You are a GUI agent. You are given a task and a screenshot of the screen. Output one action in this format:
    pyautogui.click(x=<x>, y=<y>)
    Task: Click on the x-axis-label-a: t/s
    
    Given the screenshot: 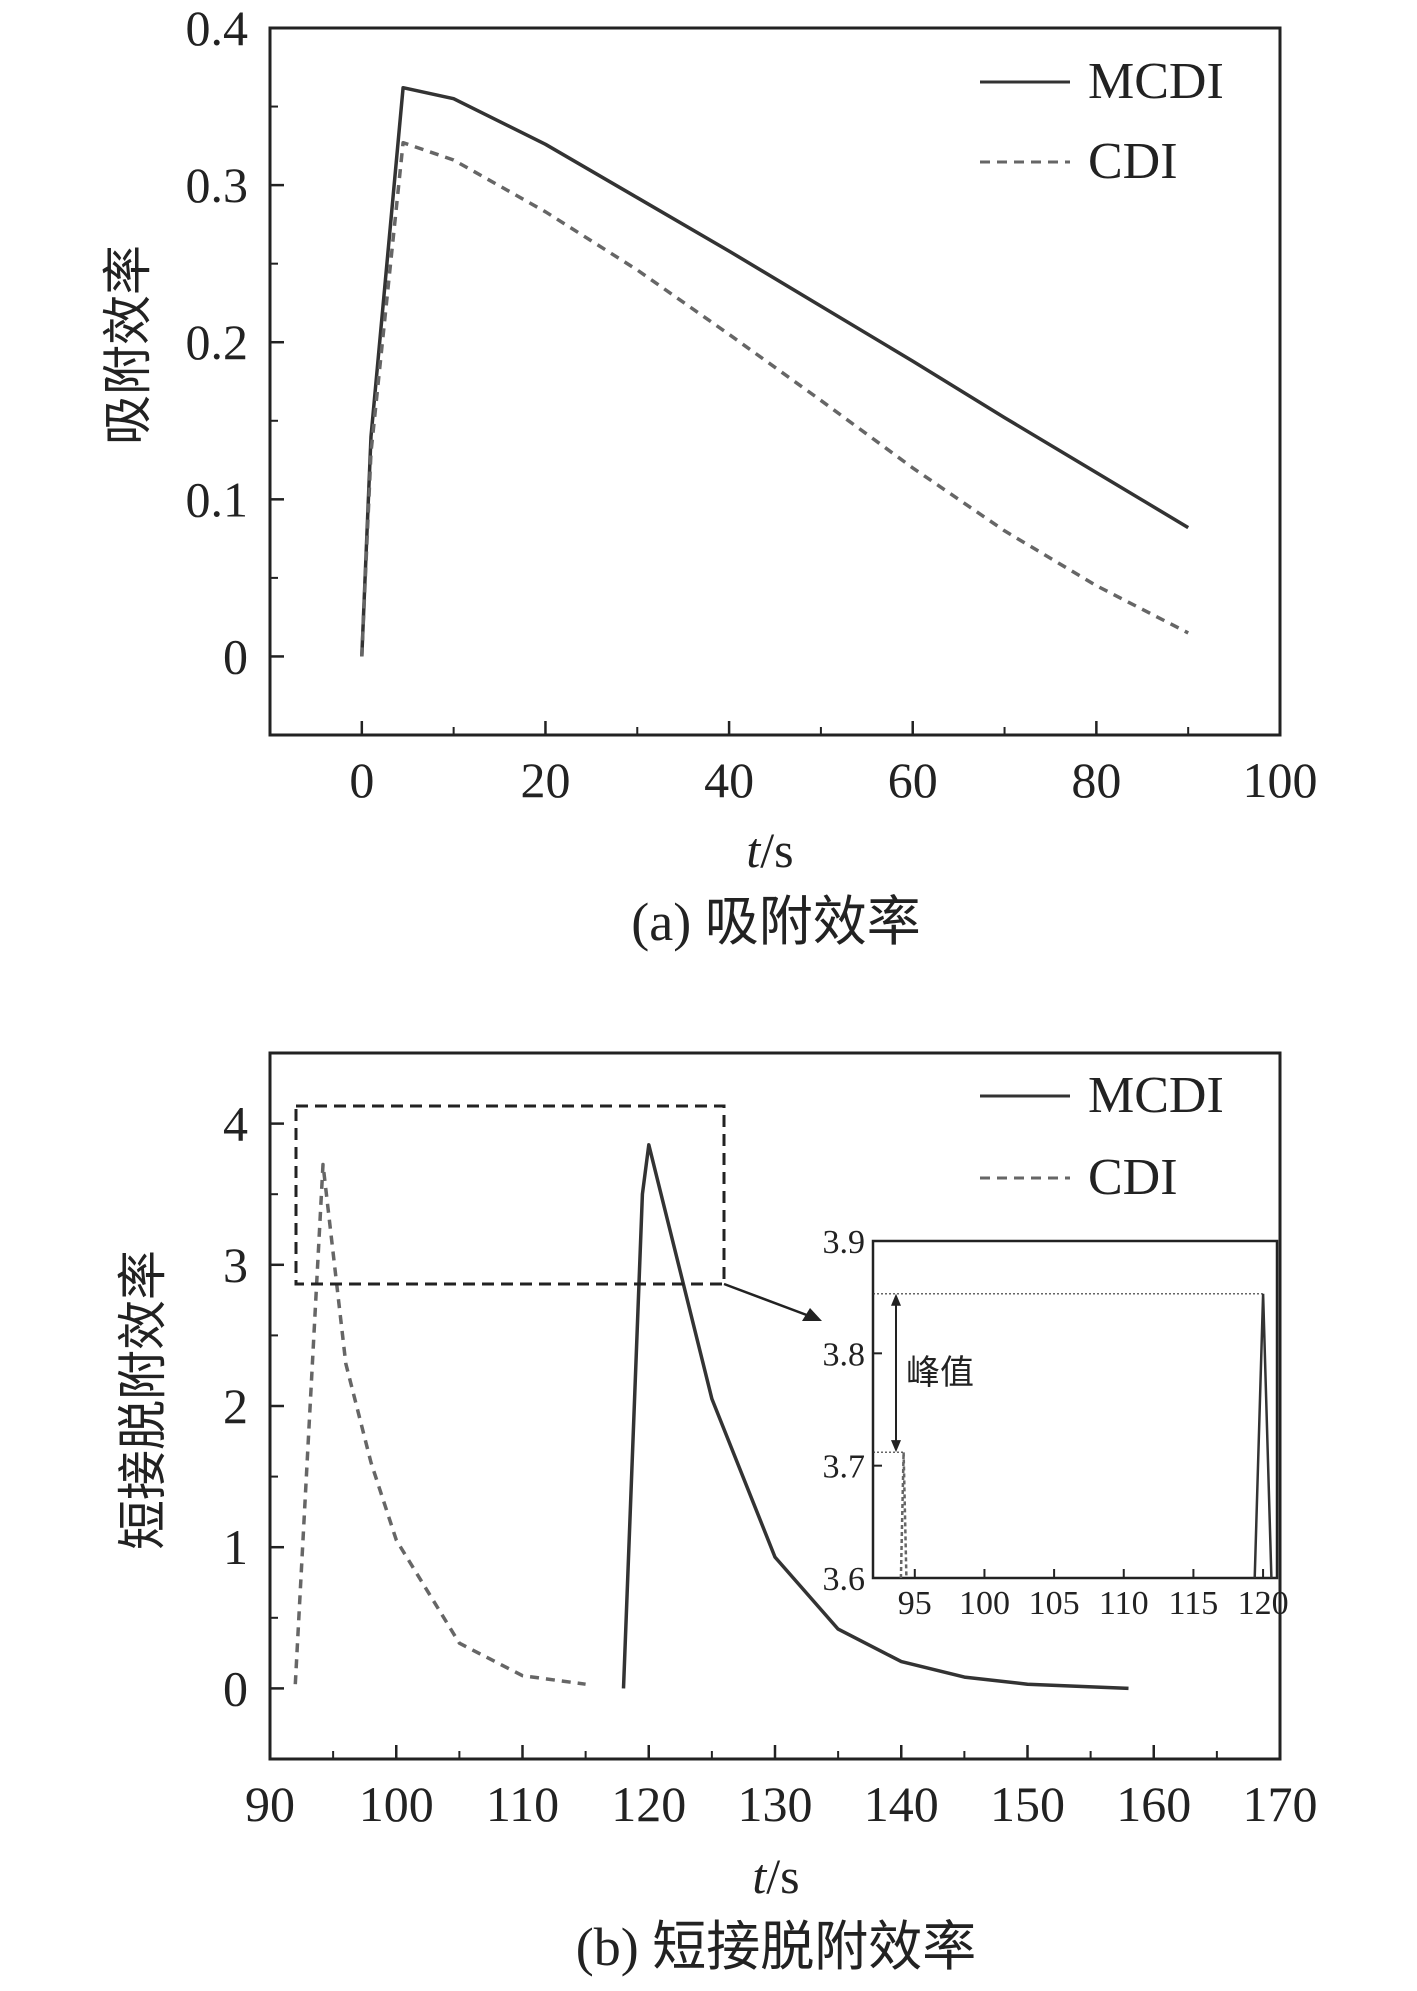 What is the action you would take?
    pyautogui.click(x=769, y=850)
    